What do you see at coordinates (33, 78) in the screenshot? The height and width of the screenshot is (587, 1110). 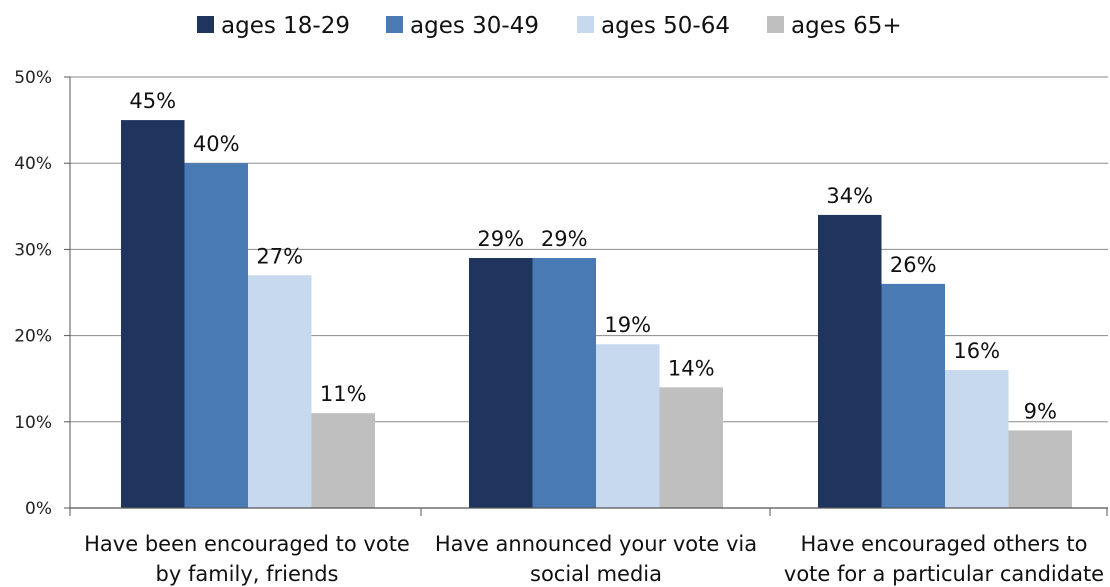 I see `y-tick-label: 50%` at bounding box center [33, 78].